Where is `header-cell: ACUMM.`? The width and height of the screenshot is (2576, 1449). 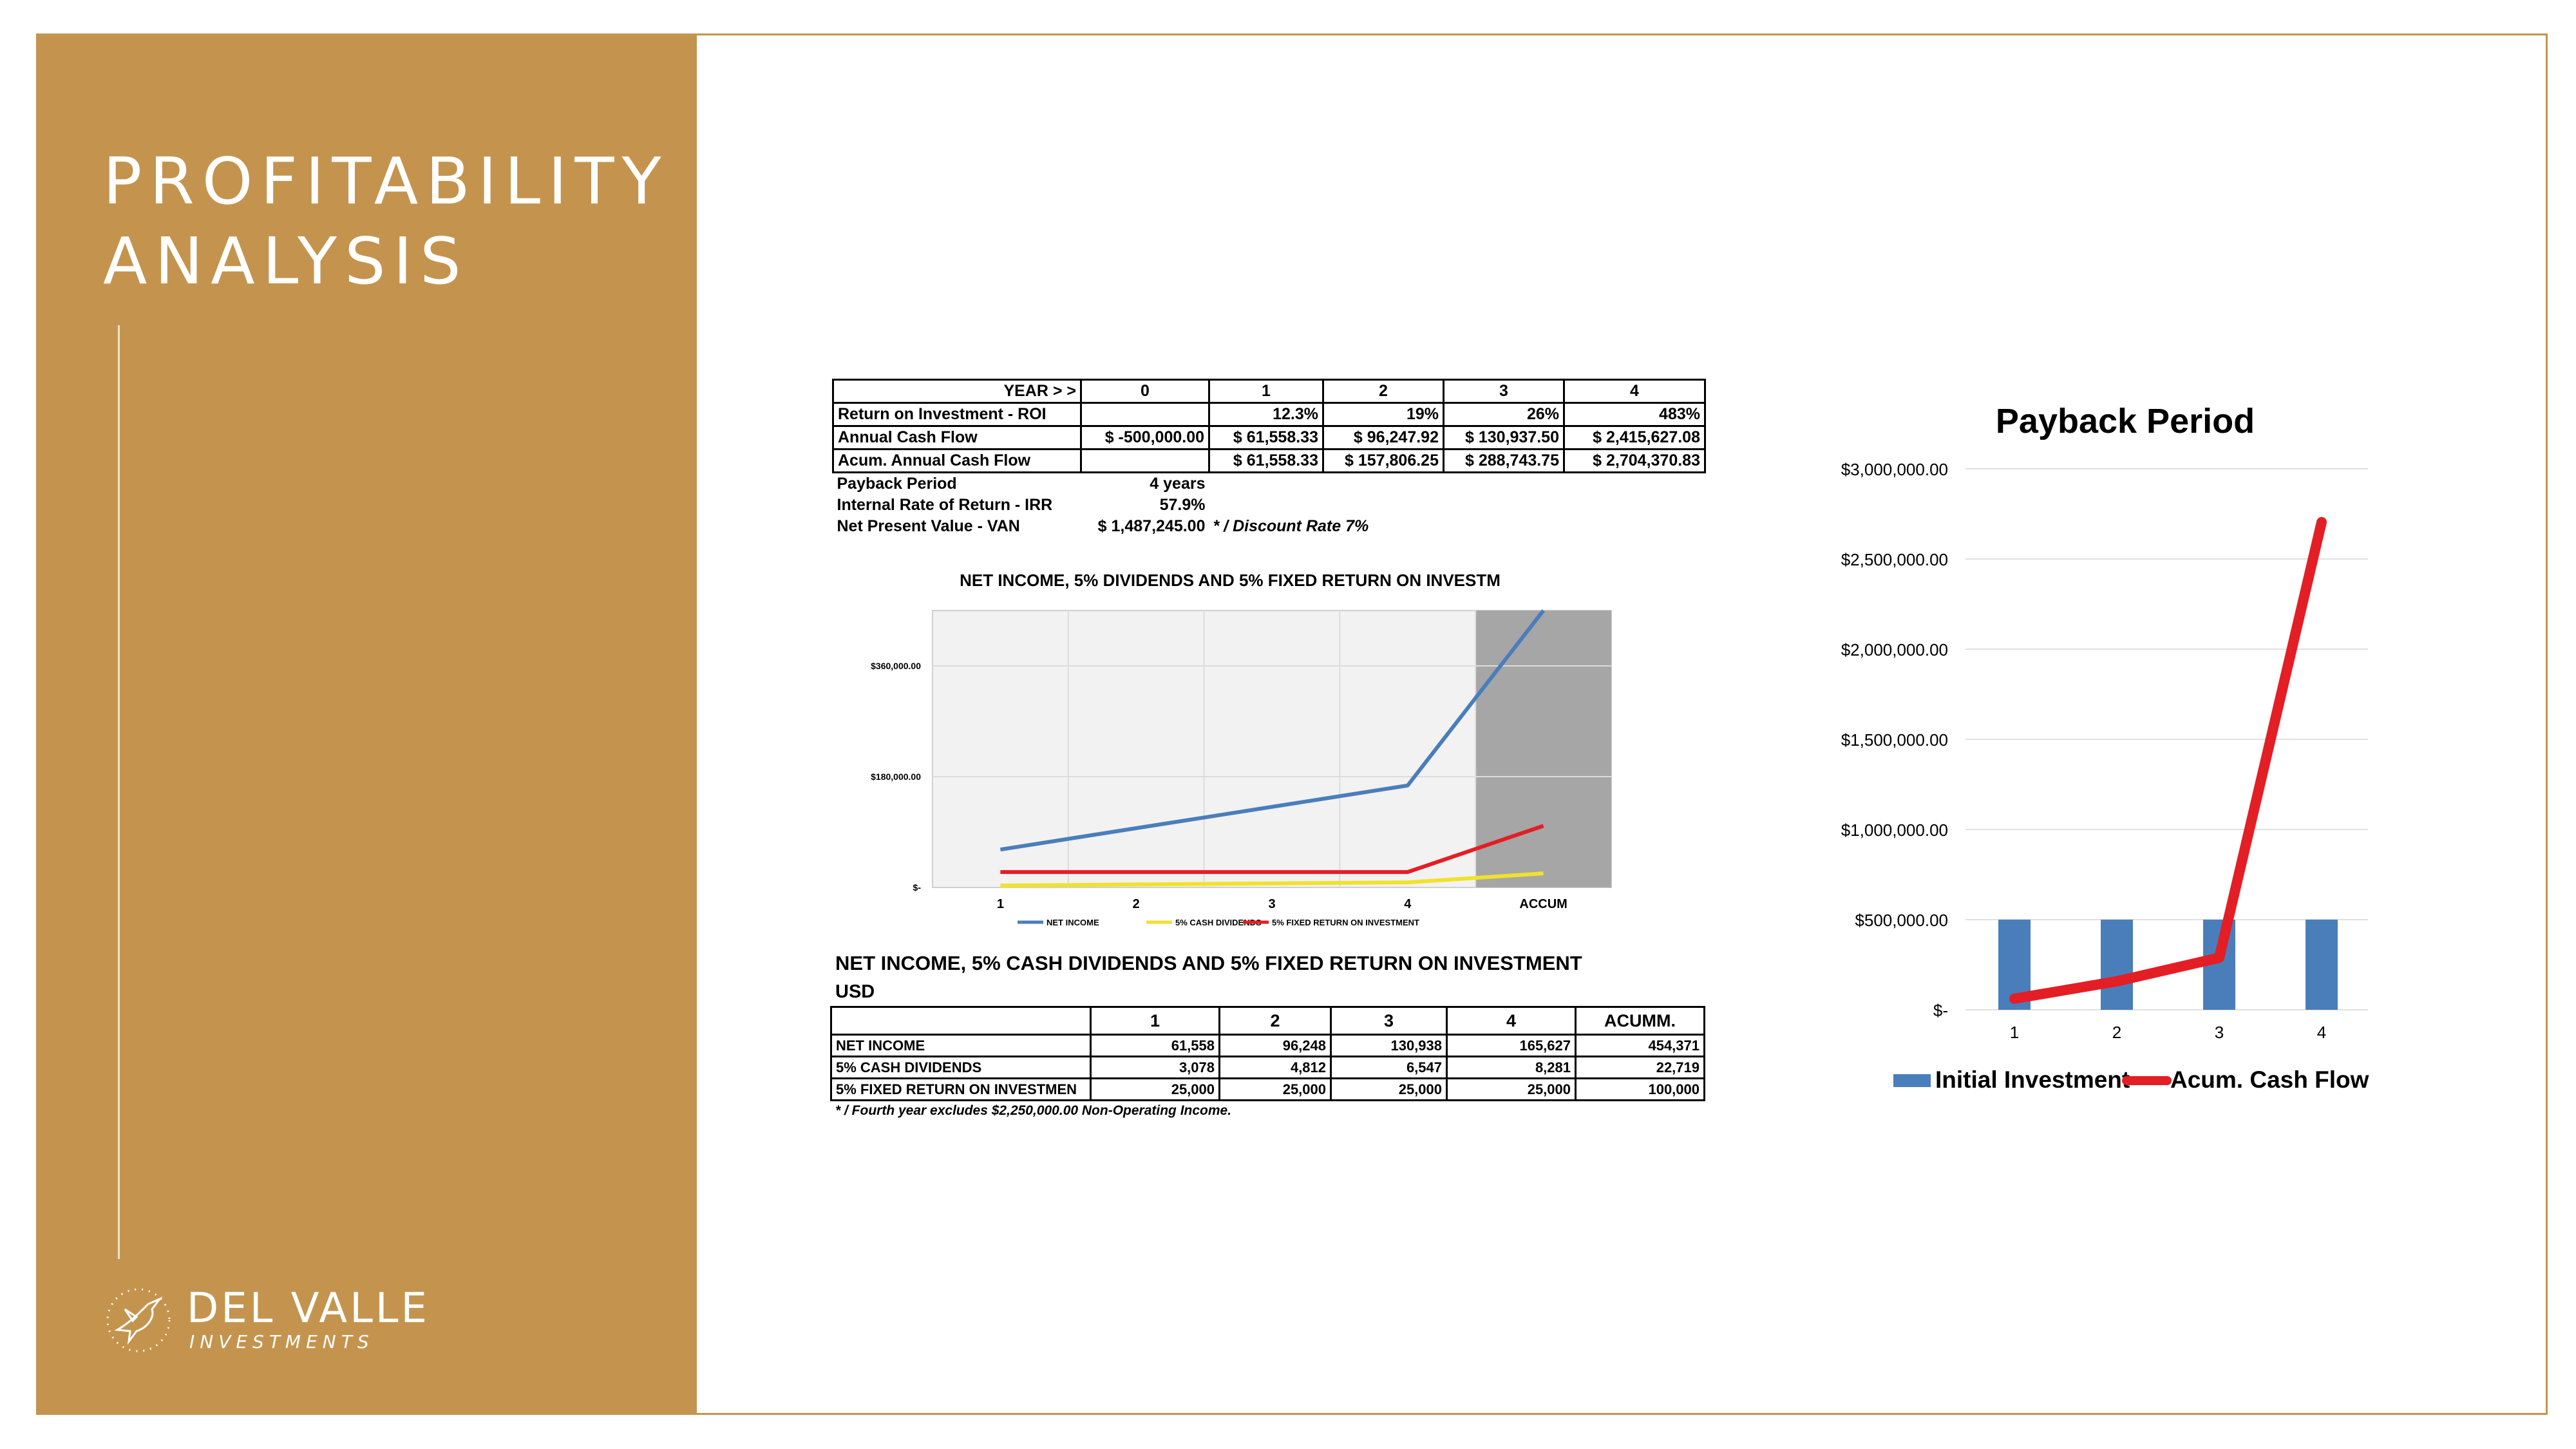 header-cell: ACUMM. is located at coordinates (1640, 1021).